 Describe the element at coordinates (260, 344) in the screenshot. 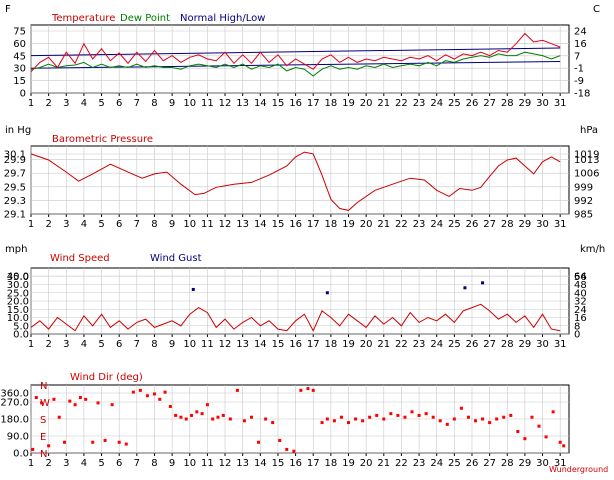

I see `wind-xtick-label: 14` at that location.